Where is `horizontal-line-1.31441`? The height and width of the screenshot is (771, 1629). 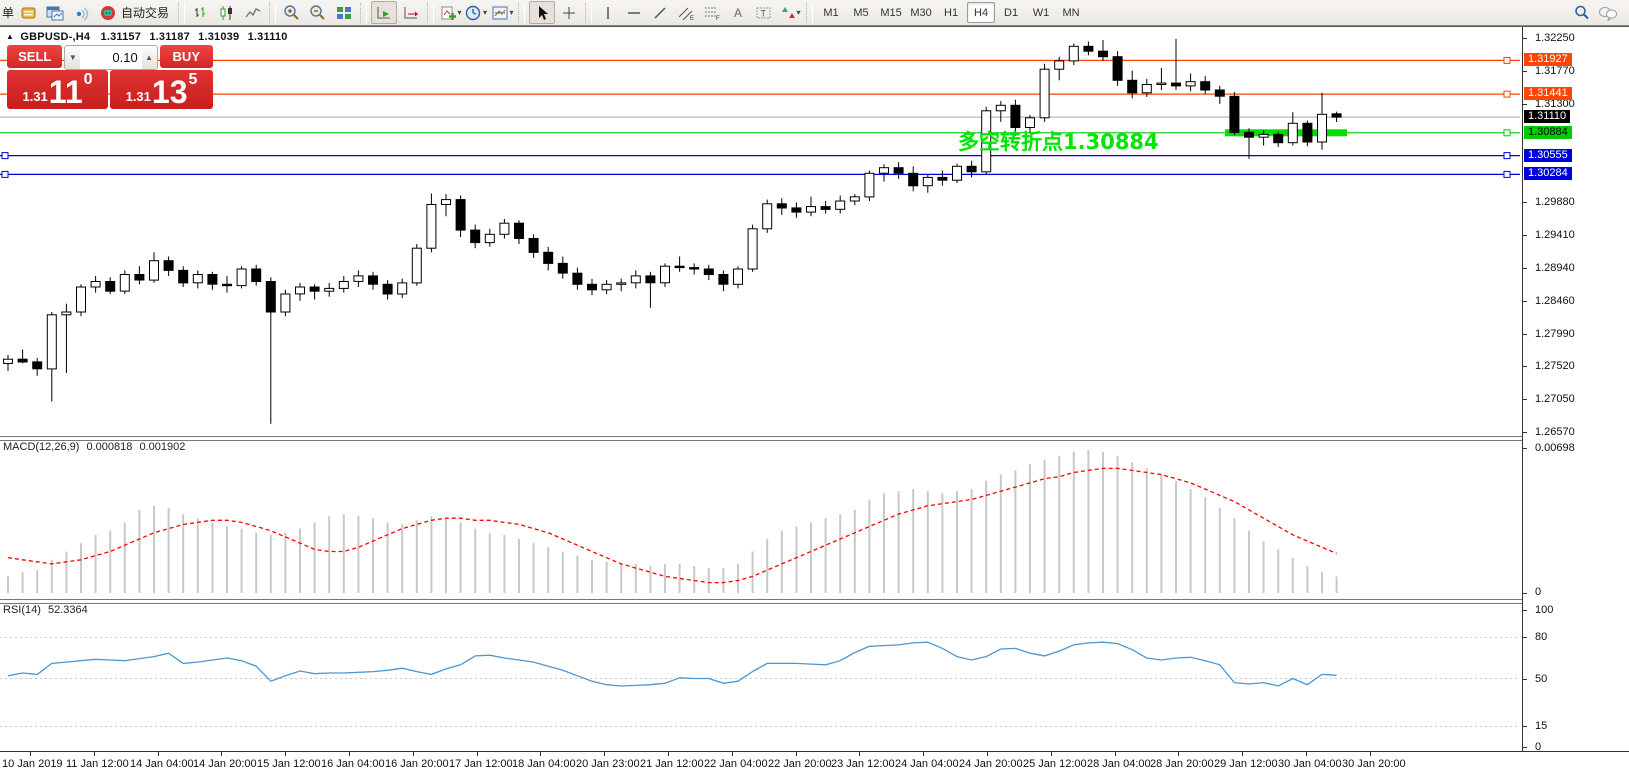
horizontal-line-1.31441 is located at coordinates (760, 94).